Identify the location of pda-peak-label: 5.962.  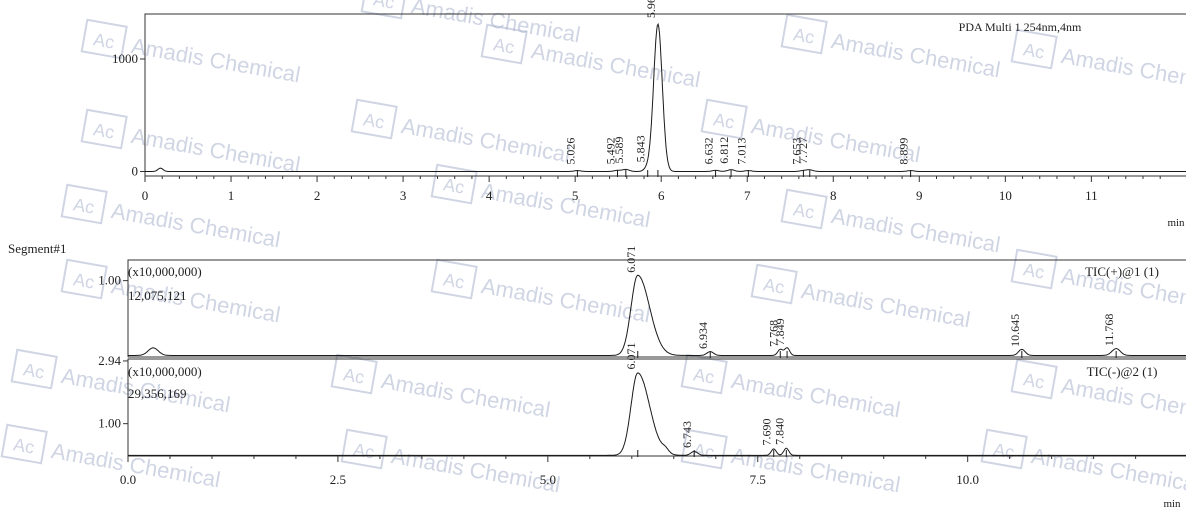
(651, 9).